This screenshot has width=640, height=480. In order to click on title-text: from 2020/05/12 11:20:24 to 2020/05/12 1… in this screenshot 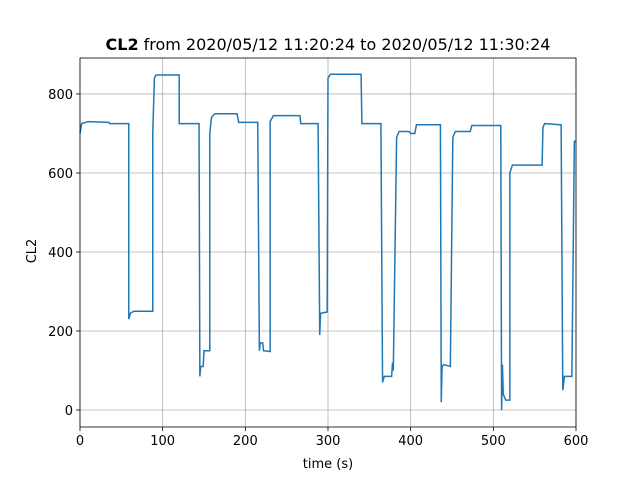, I will do `click(347, 44)`.